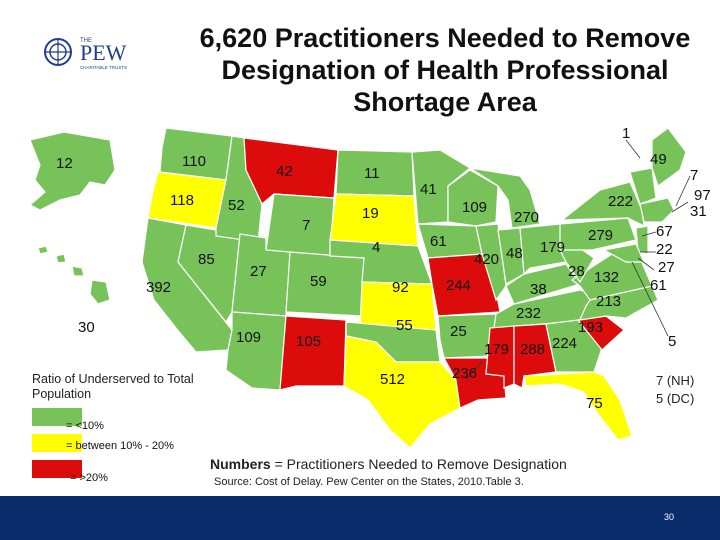 The width and height of the screenshot is (720, 540). I want to click on pew-logo: THE PEW CHARITABLE TRUSTS, so click(100, 52).